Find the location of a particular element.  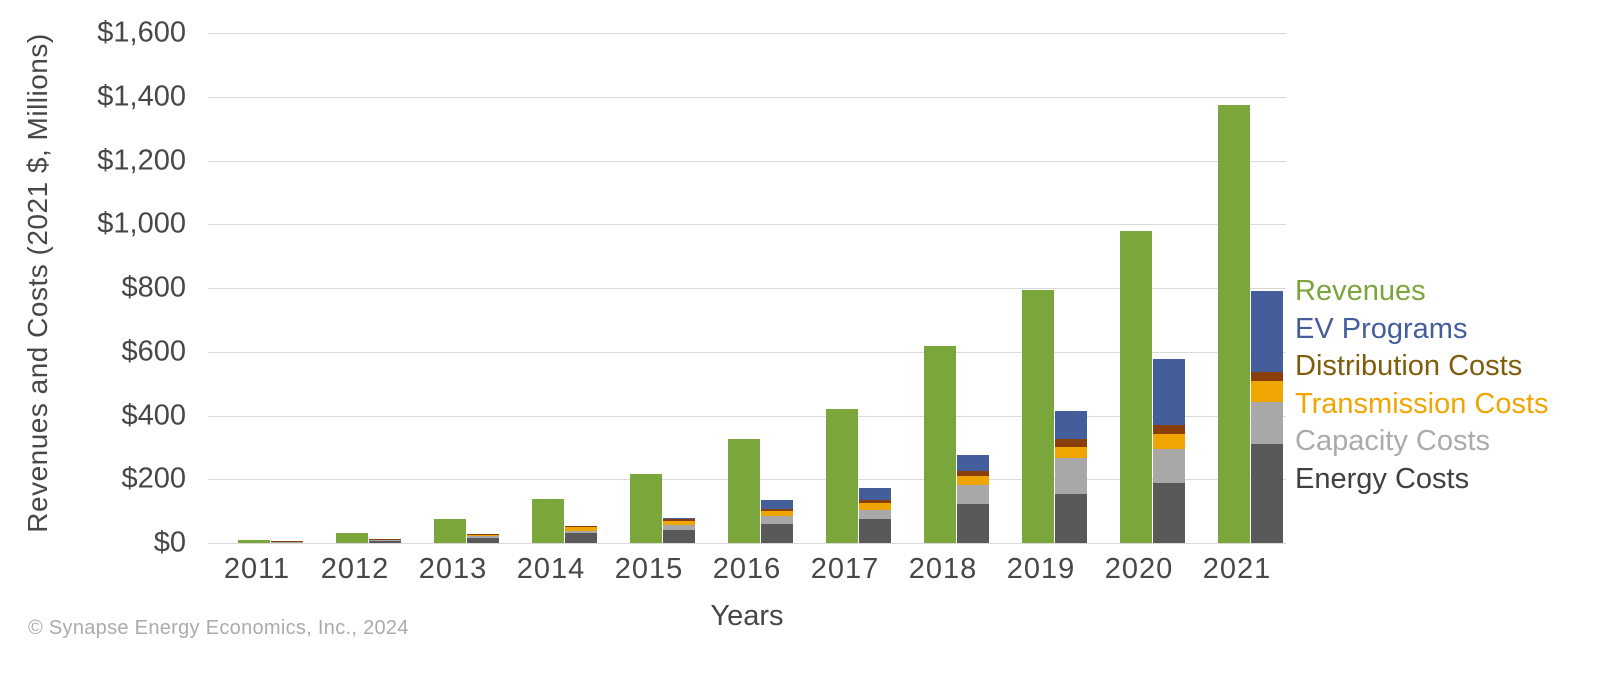

capacity-costs-segment-2018 is located at coordinates (973, 495).